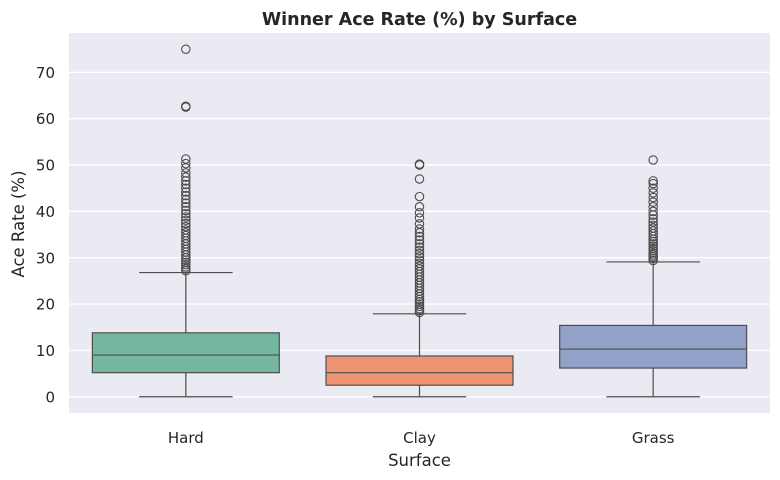 The width and height of the screenshot is (780, 480). I want to click on y-tick-label: 0, so click(50, 397).